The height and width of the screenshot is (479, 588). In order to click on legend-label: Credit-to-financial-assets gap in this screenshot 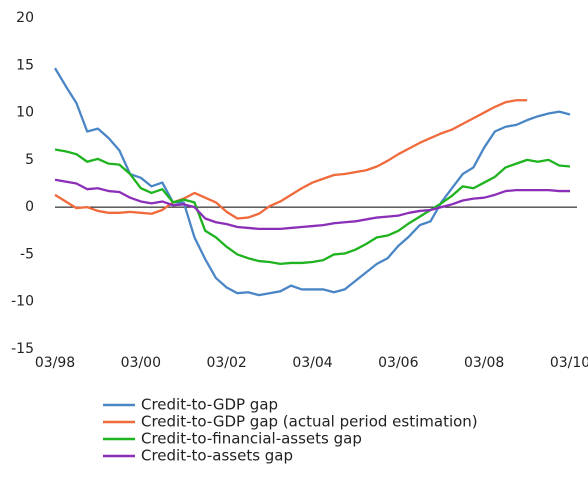, I will do `click(251, 439)`.